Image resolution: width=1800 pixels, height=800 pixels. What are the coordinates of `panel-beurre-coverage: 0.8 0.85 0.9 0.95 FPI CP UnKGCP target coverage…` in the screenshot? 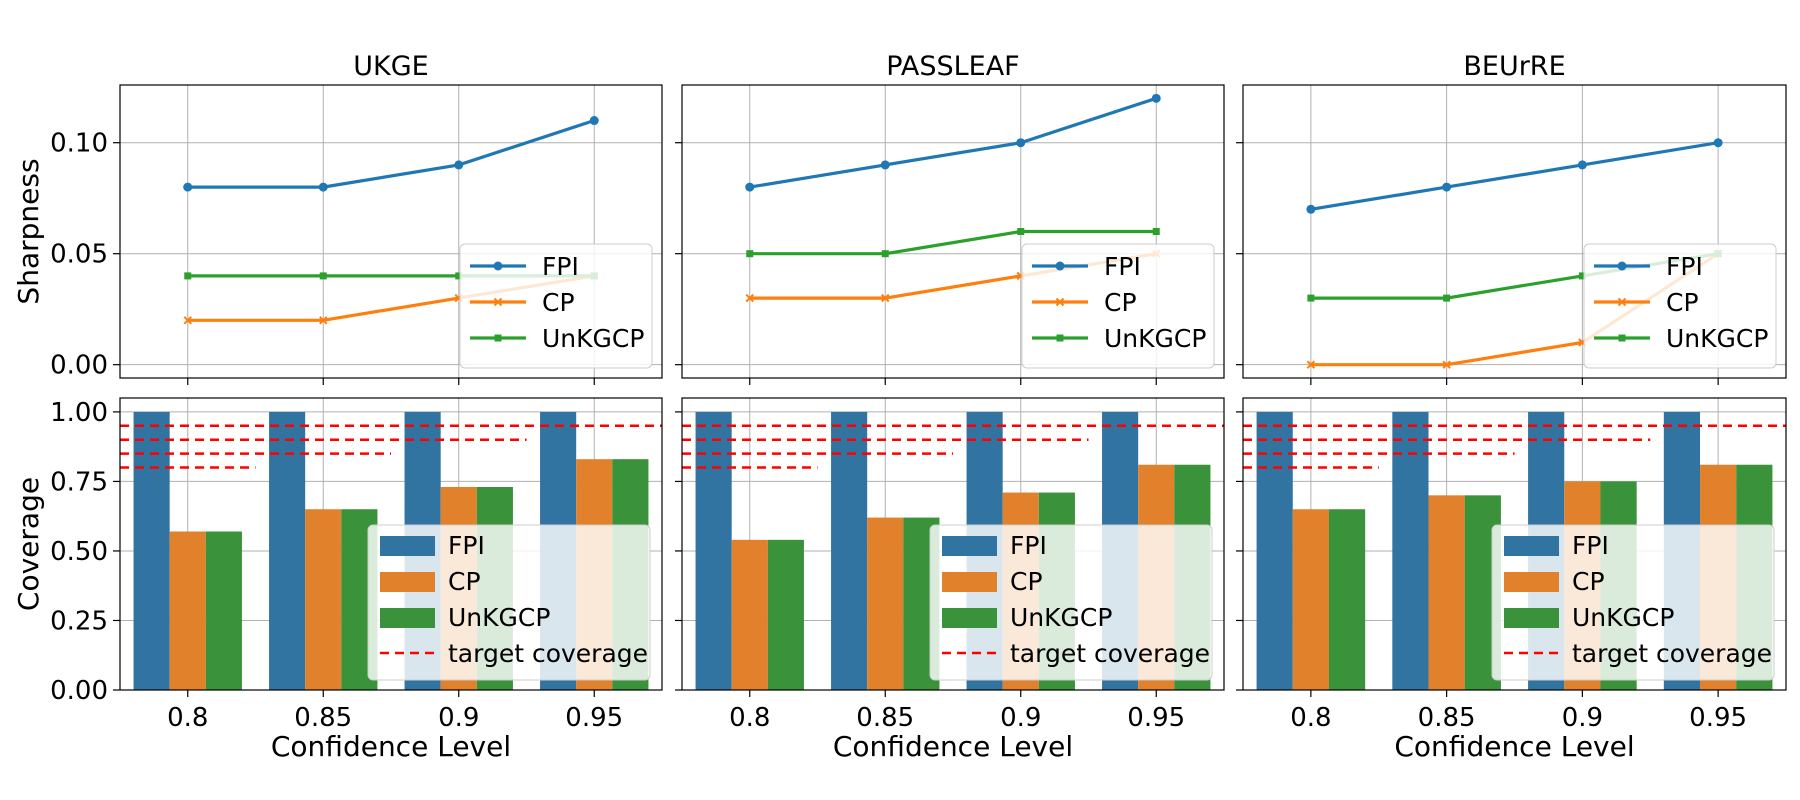 It's located at (1511, 580).